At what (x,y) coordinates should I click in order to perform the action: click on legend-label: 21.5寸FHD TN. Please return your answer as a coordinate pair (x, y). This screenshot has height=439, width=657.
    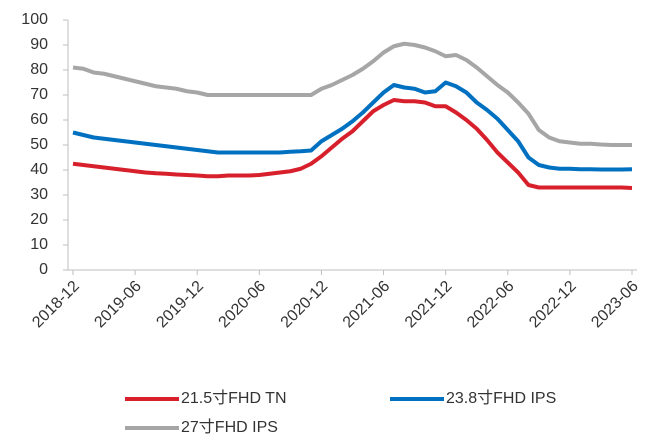
    Looking at the image, I should click on (234, 398).